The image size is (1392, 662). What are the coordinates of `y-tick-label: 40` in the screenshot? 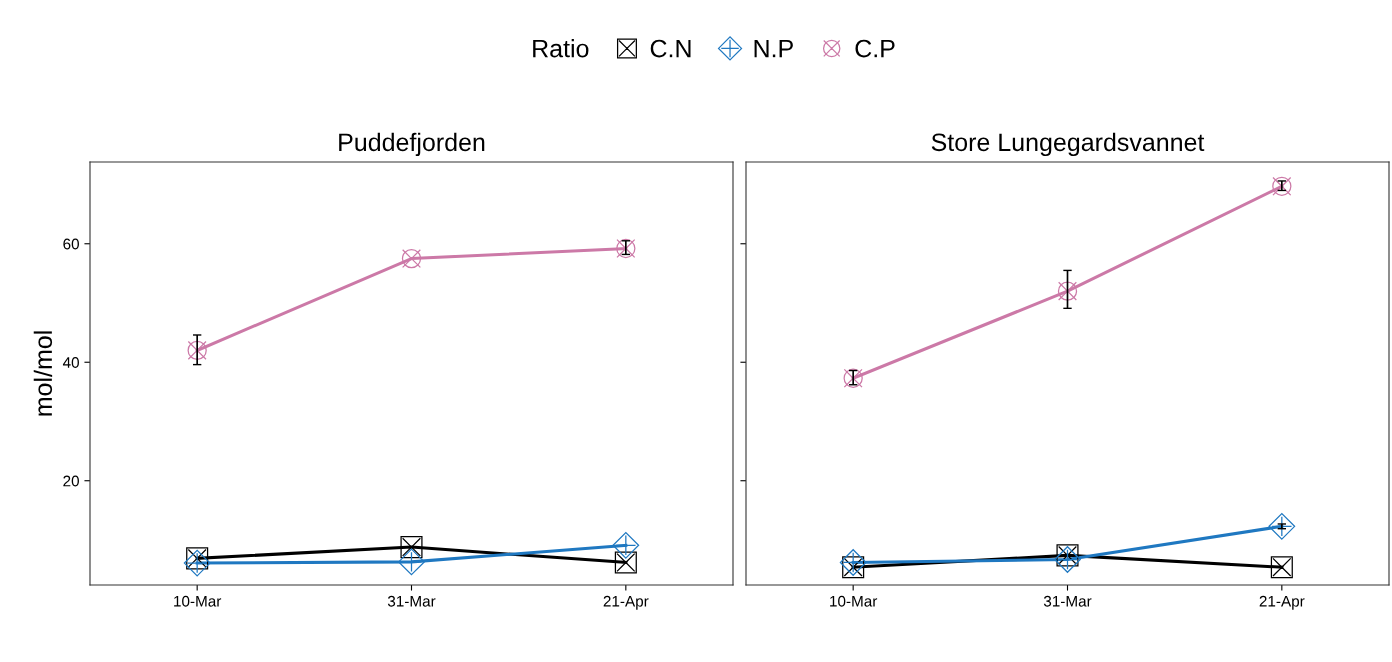 It's located at (70, 362).